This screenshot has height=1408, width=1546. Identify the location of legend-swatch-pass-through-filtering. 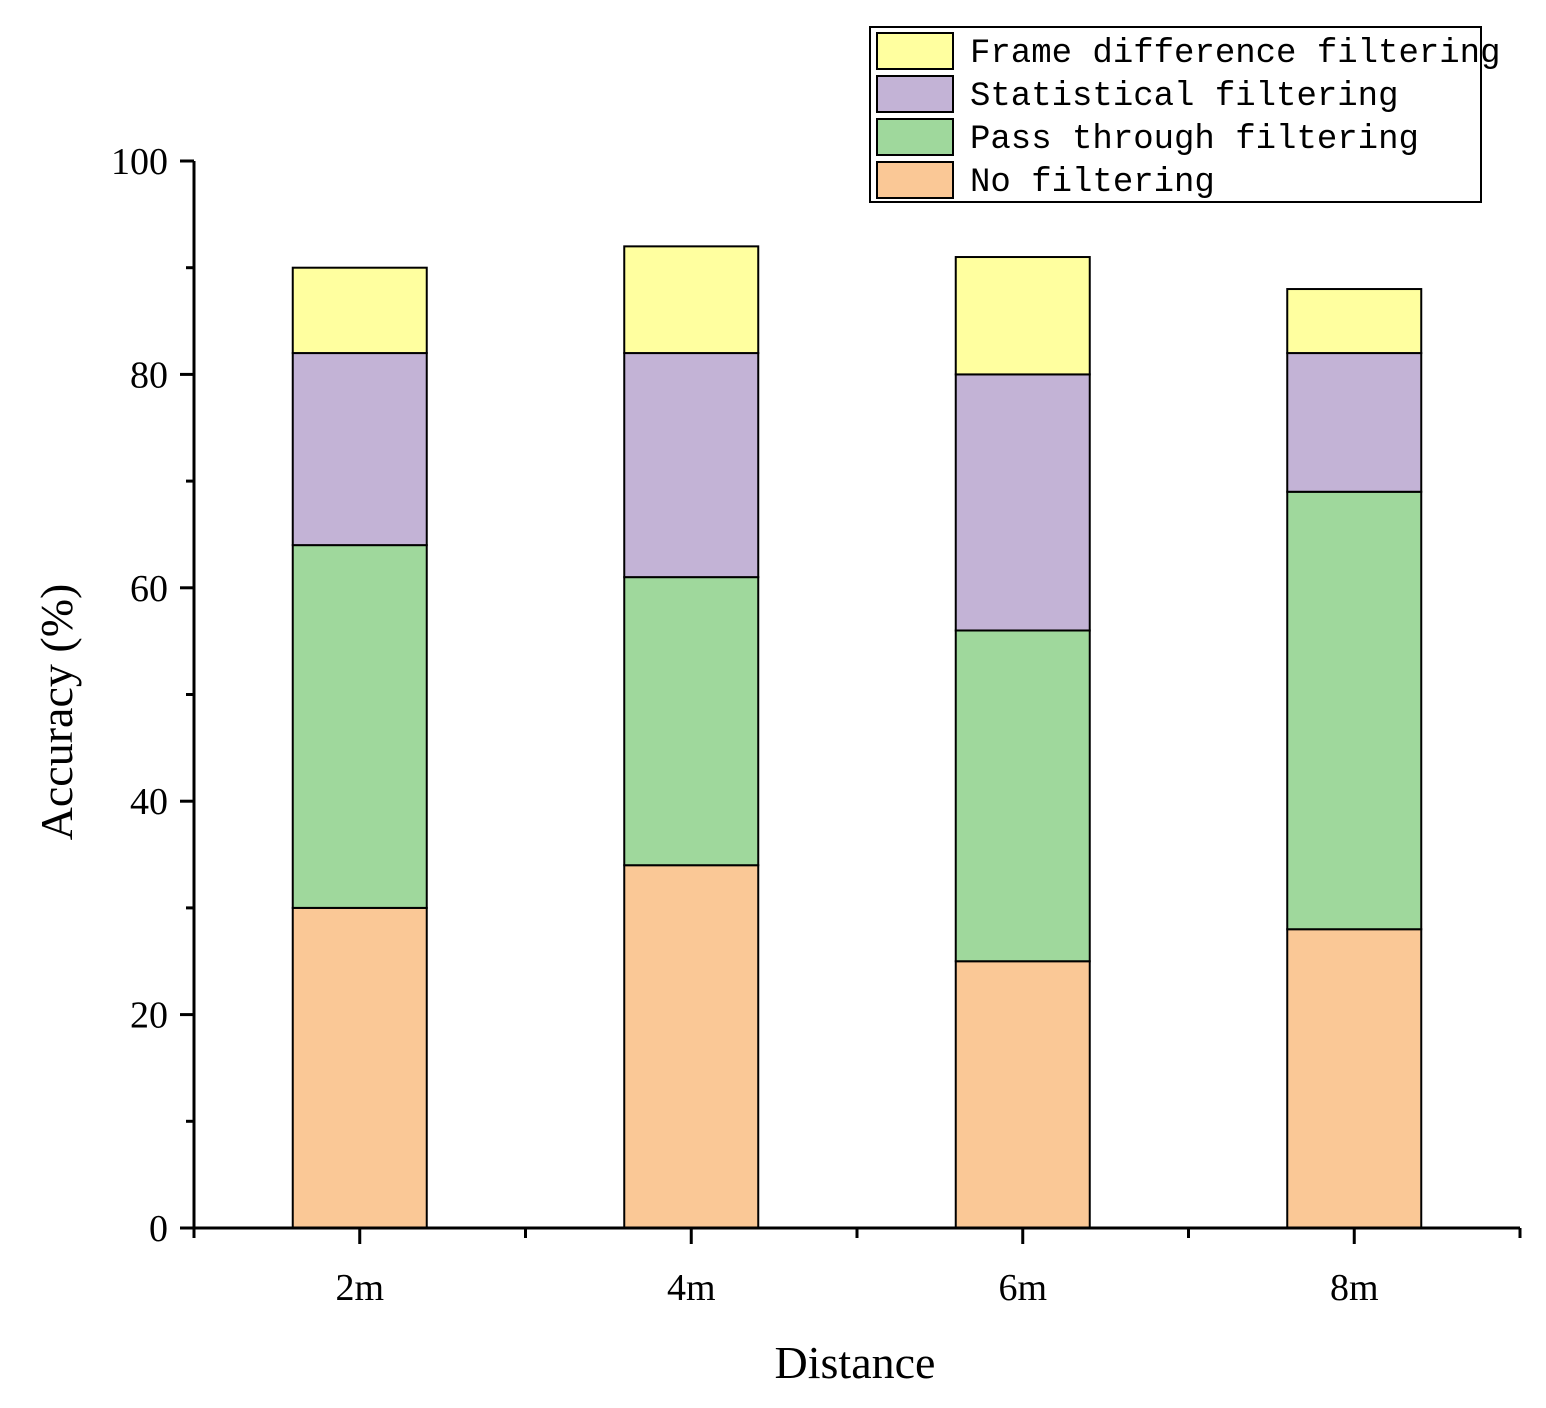
(915, 137).